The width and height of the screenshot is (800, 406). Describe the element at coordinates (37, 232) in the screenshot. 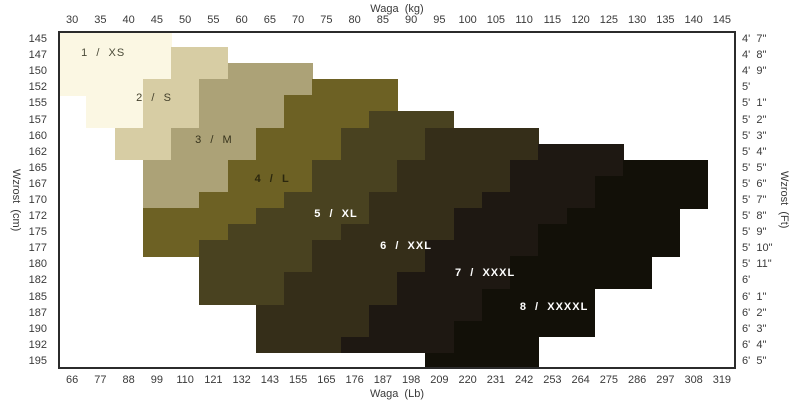

I see `cm-tick-label: 175` at that location.